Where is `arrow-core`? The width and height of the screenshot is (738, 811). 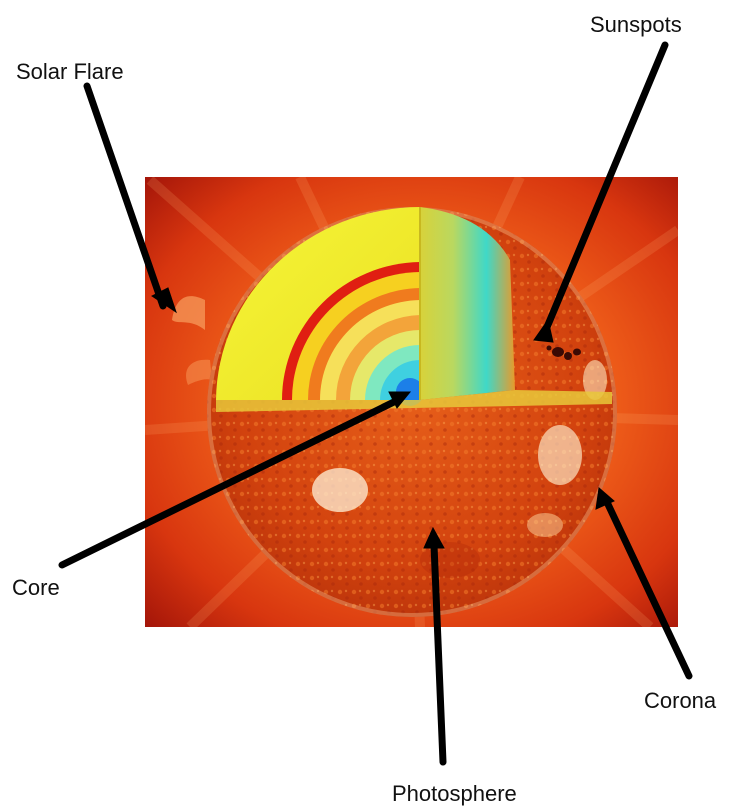
arrow-core is located at coordinates (235, 480).